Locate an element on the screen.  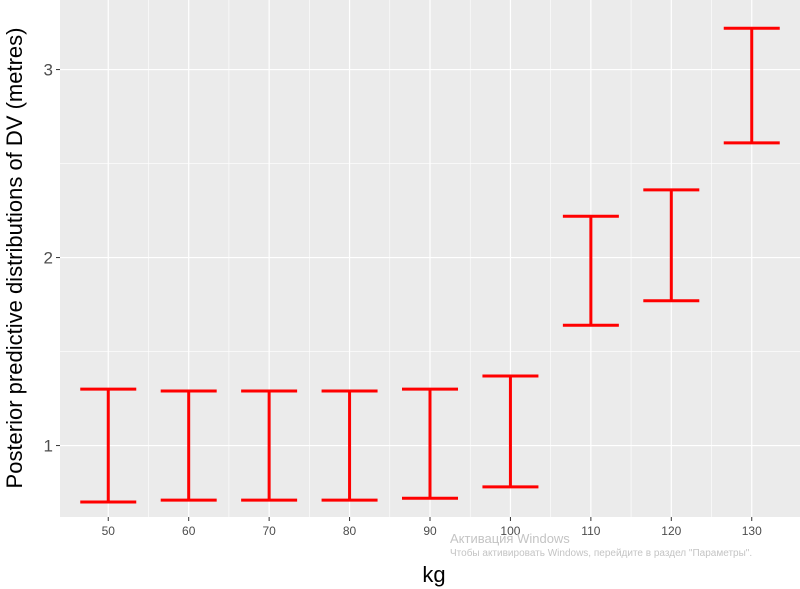
x-tick-label: 100 is located at coordinates (510, 531).